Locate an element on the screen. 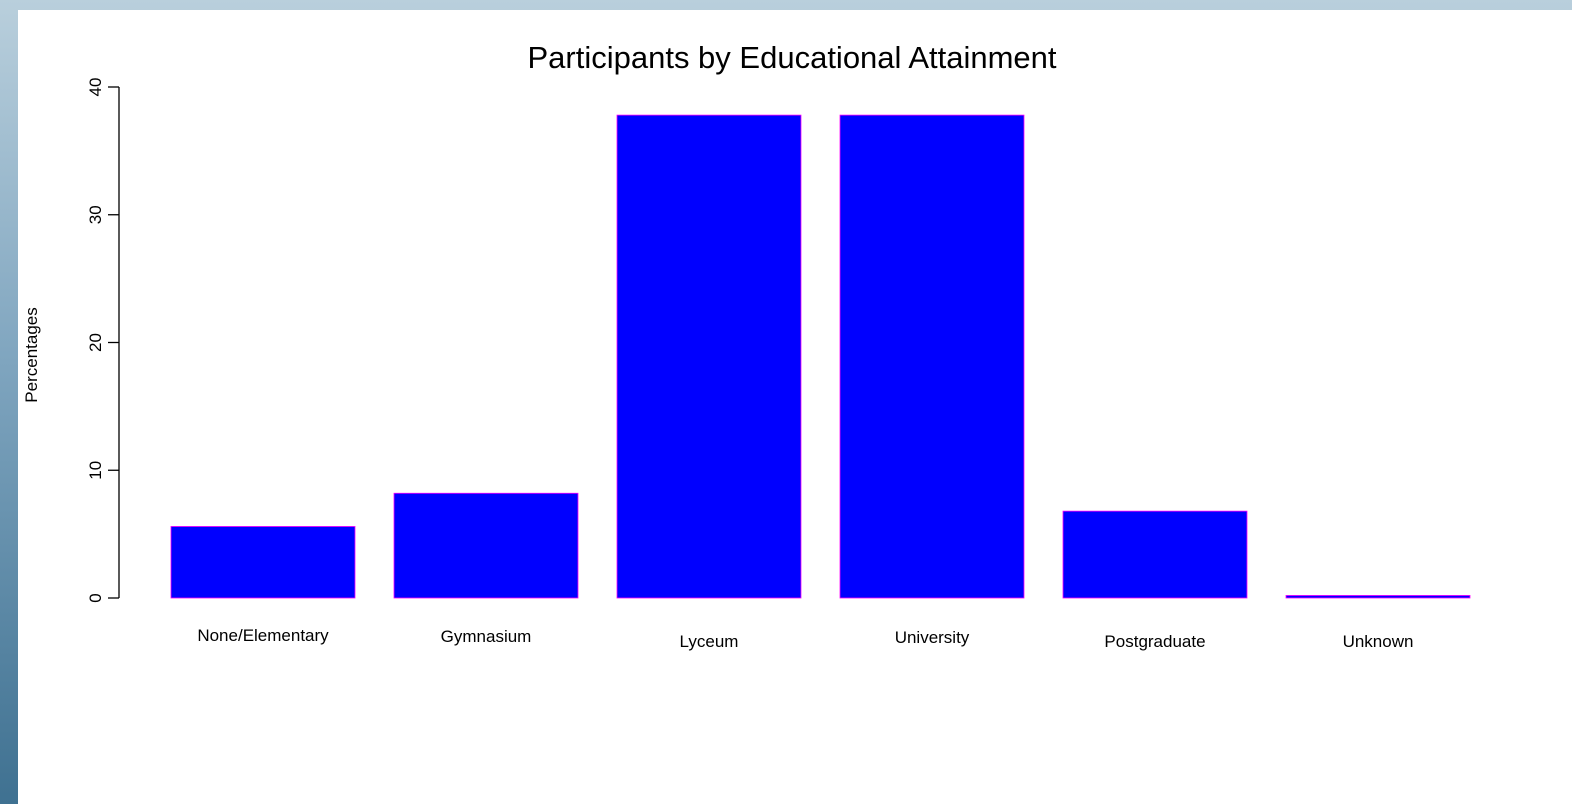  category-label: University is located at coordinates (932, 637).